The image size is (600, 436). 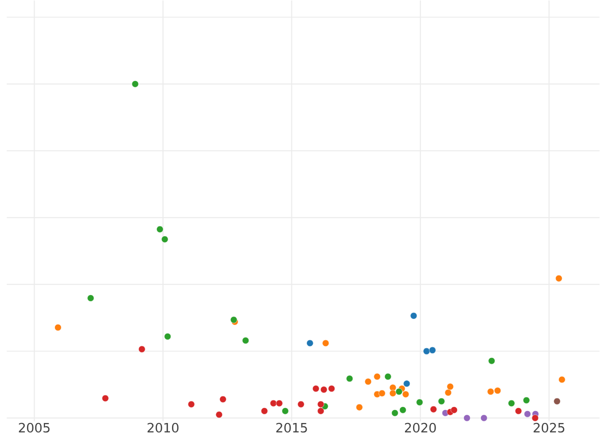 What do you see at coordinates (34, 427) in the screenshot?
I see `x-tick-label: 2005` at bounding box center [34, 427].